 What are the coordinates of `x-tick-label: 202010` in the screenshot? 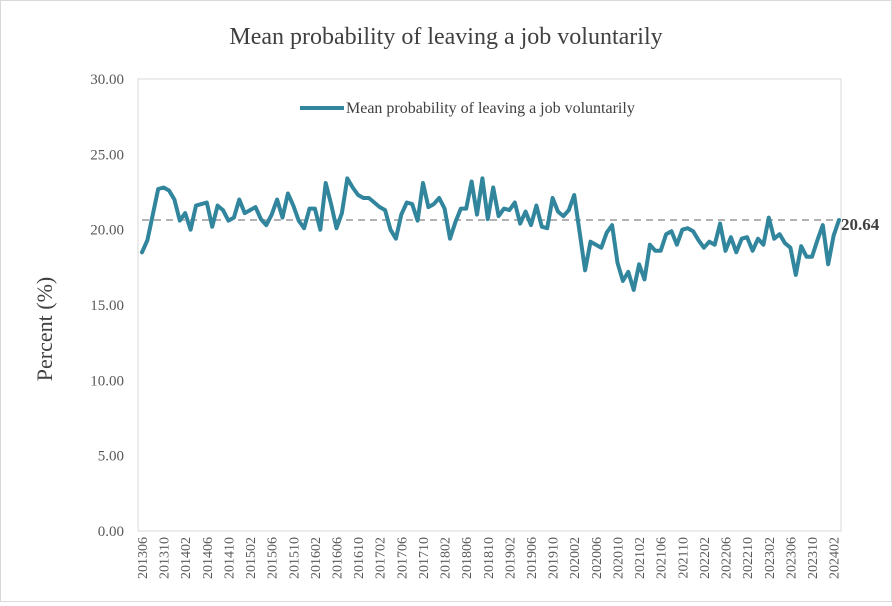 It's located at (618, 558).